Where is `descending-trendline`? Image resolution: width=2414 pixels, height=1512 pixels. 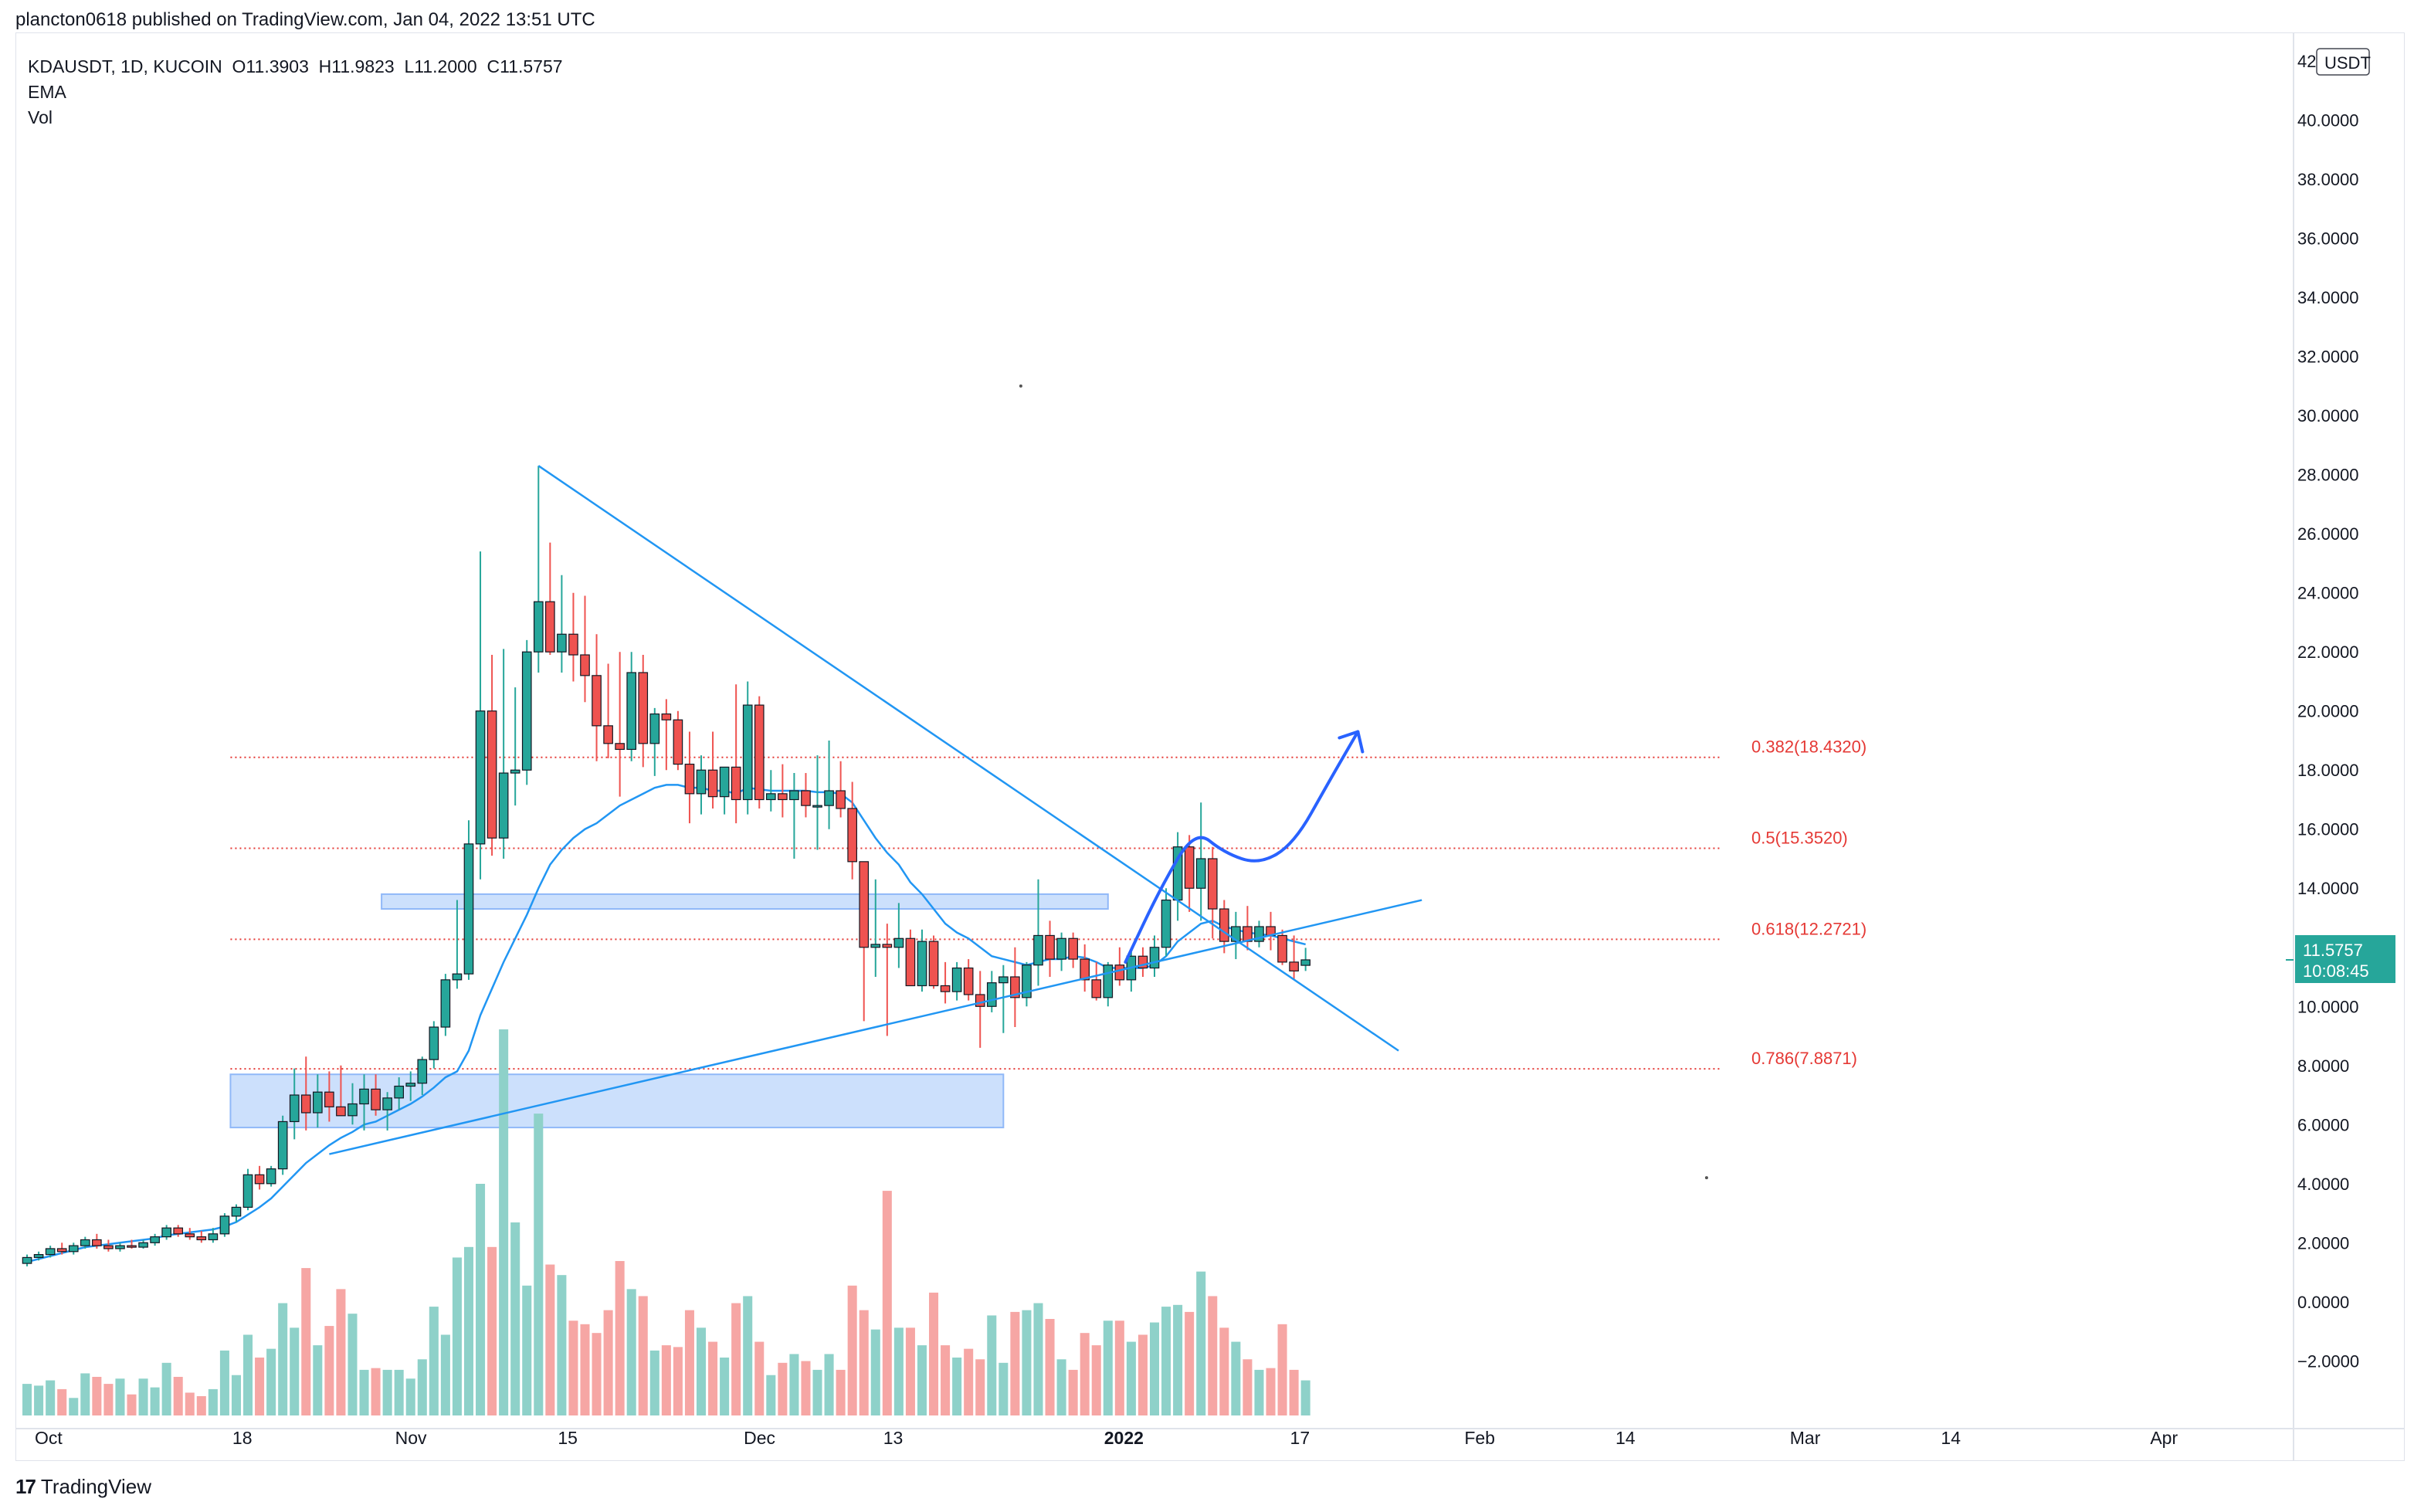 descending-trendline is located at coordinates (968, 758).